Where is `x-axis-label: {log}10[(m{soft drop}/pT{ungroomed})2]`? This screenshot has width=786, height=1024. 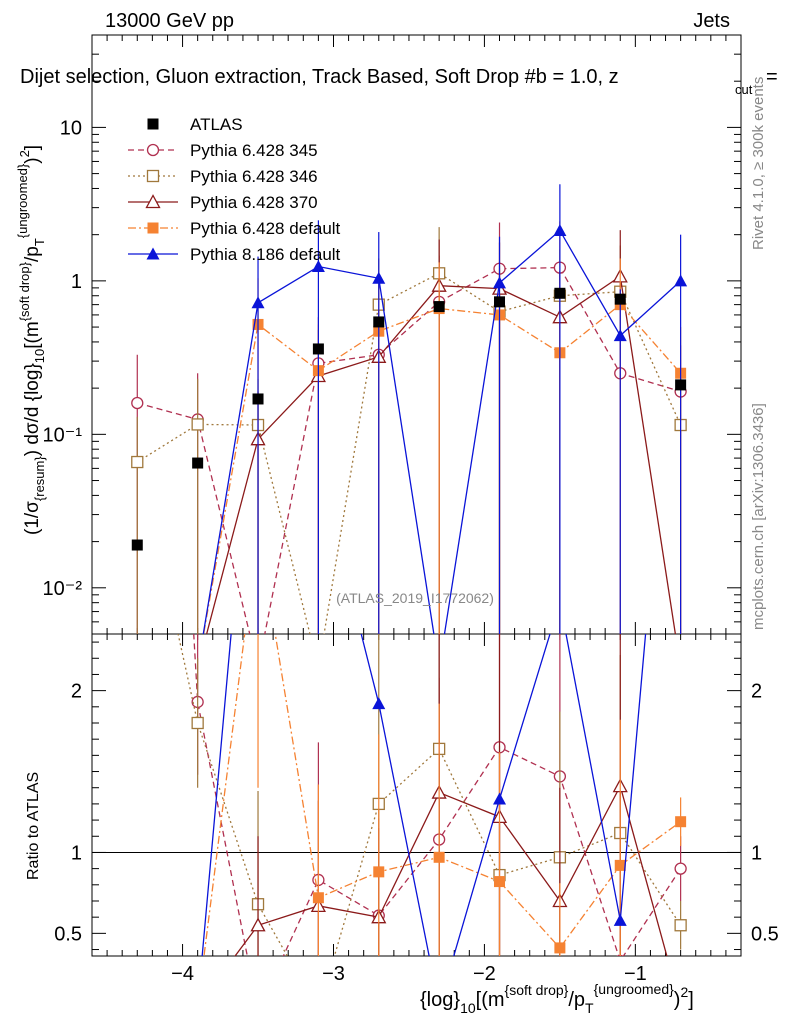 x-axis-label: {log}10[(m{soft drop}/pT{ungroomed})2] is located at coordinates (557, 998).